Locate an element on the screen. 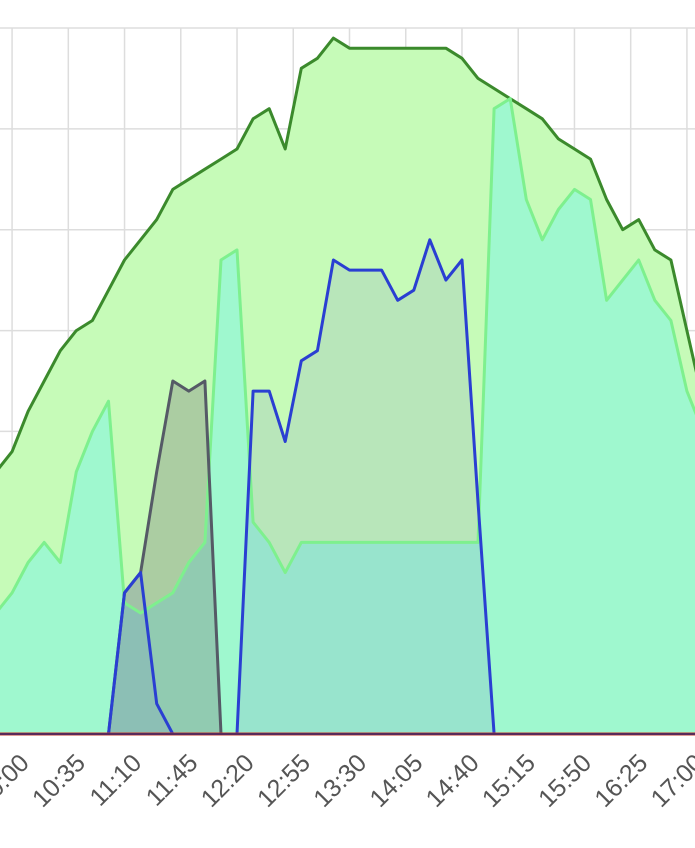  x-tick-label: 14:05 is located at coordinates (396, 781).